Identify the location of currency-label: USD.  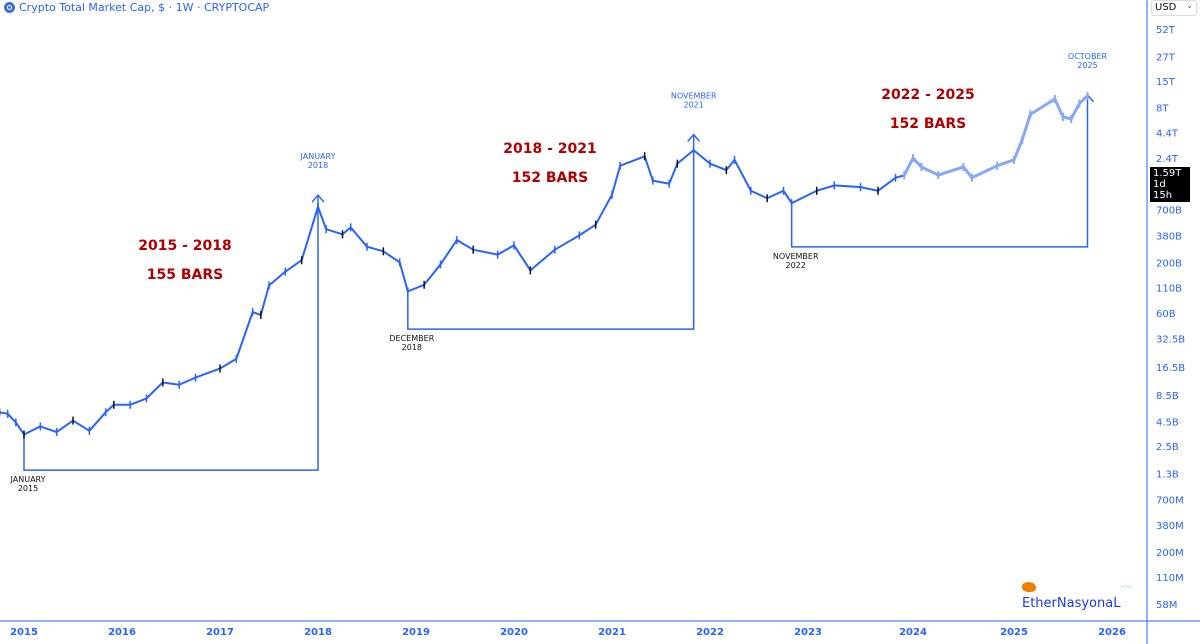
(1166, 7).